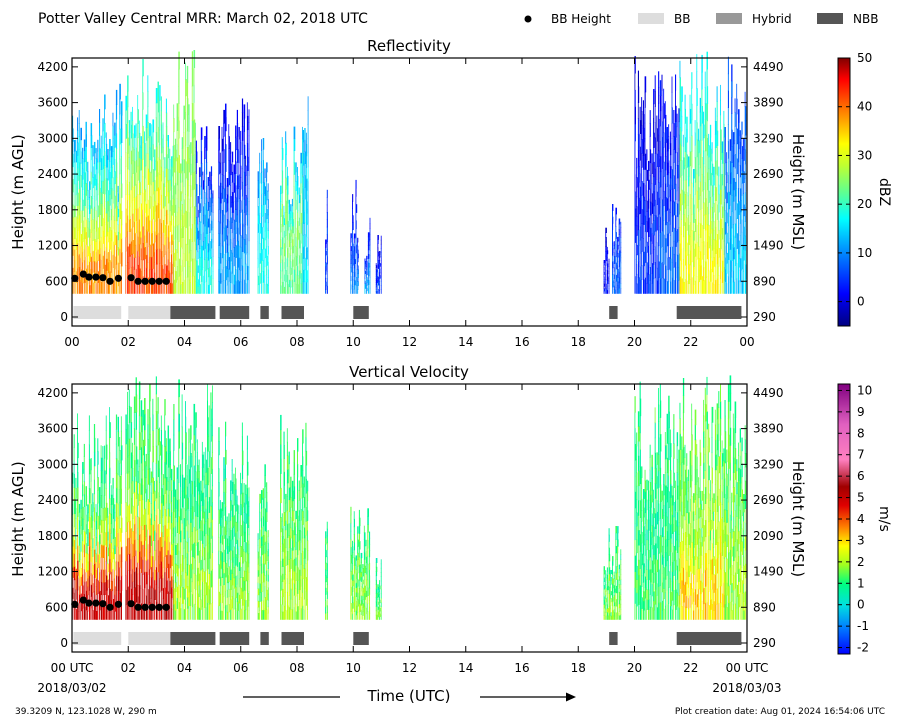  Describe the element at coordinates (865, 19) in the screenshot. I see `legend-label: NBB` at that location.